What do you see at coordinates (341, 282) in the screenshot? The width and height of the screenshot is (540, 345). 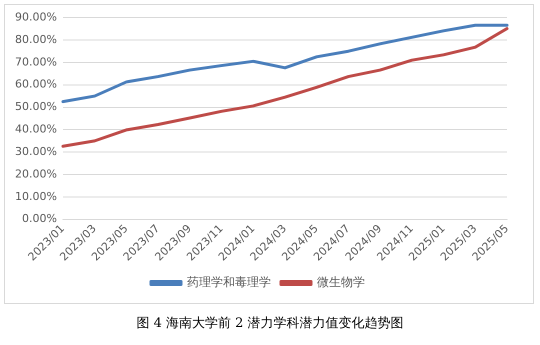 I see `legend-label: 微生物学` at bounding box center [341, 282].